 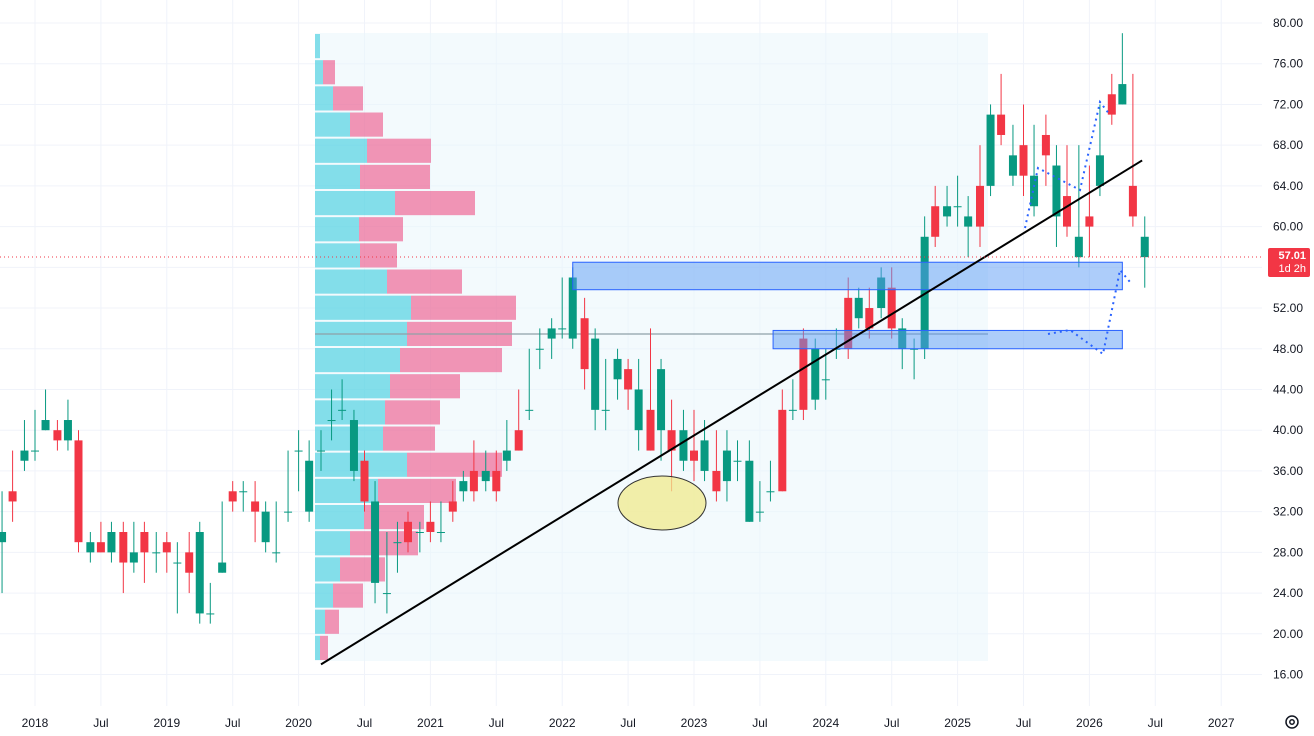 I want to click on y-tick-label: 68.00, so click(x=1288, y=145).